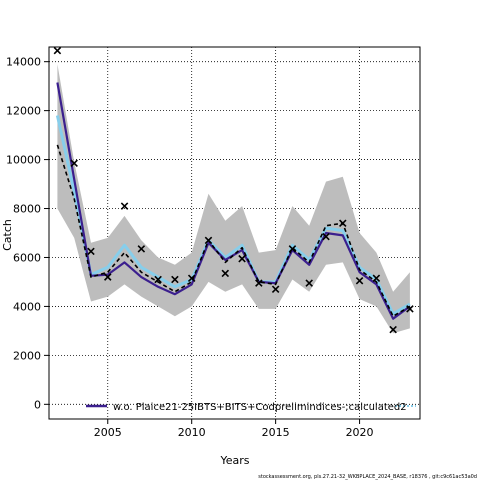  Describe the element at coordinates (7, 235) in the screenshot. I see `y-axis-title: Catch` at that location.